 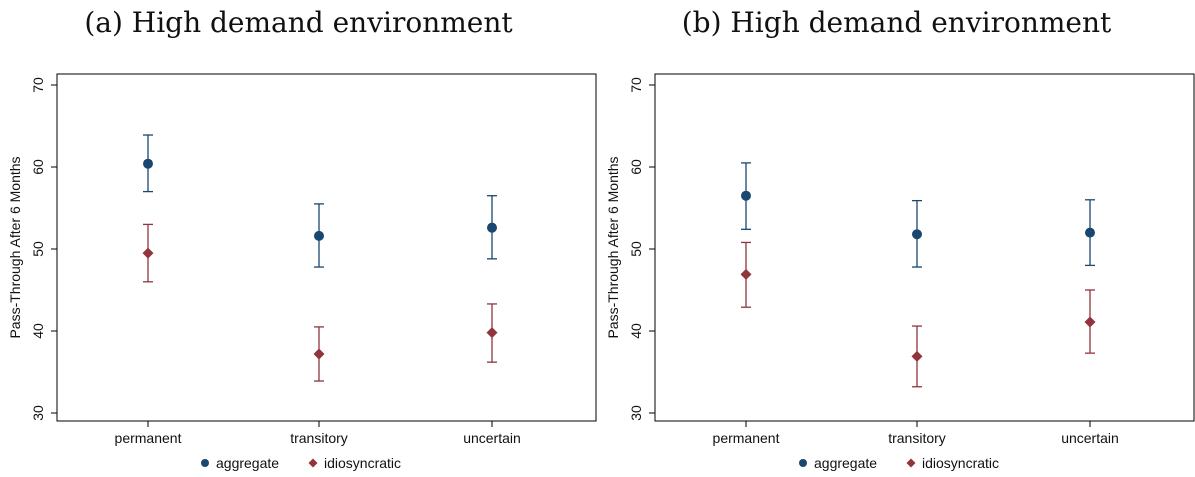 I want to click on chart-title: (b) High demand environment, so click(x=896, y=22).